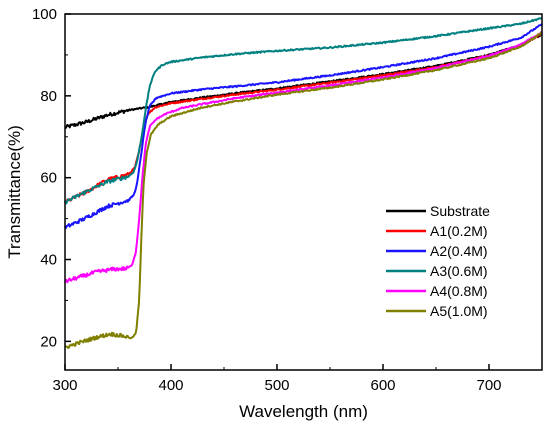 Image resolution: width=550 pixels, height=428 pixels. Describe the element at coordinates (48, 341) in the screenshot. I see `y-tick-label: 20` at that location.